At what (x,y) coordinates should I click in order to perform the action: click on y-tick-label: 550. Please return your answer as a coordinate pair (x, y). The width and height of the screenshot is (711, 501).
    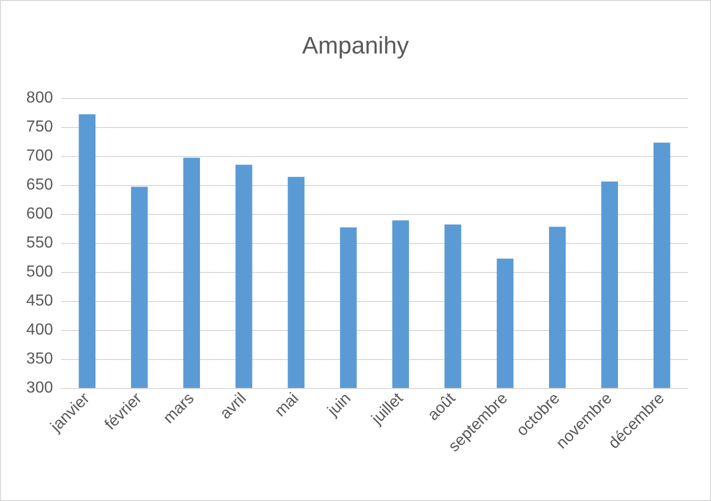
    Looking at the image, I should click on (40, 243).